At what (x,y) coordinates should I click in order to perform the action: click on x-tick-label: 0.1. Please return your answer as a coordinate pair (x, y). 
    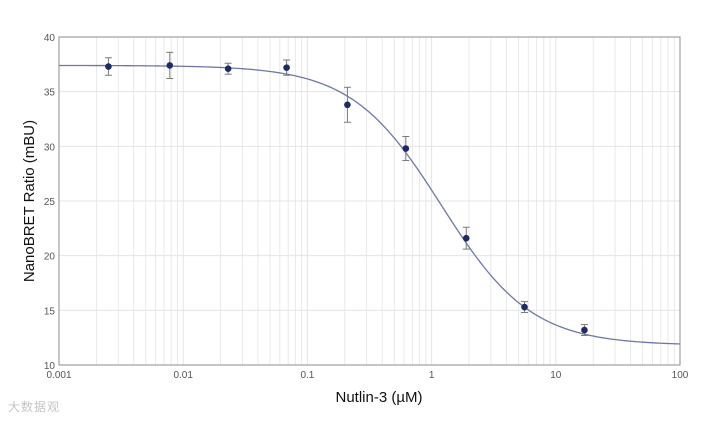
    Looking at the image, I should click on (307, 375).